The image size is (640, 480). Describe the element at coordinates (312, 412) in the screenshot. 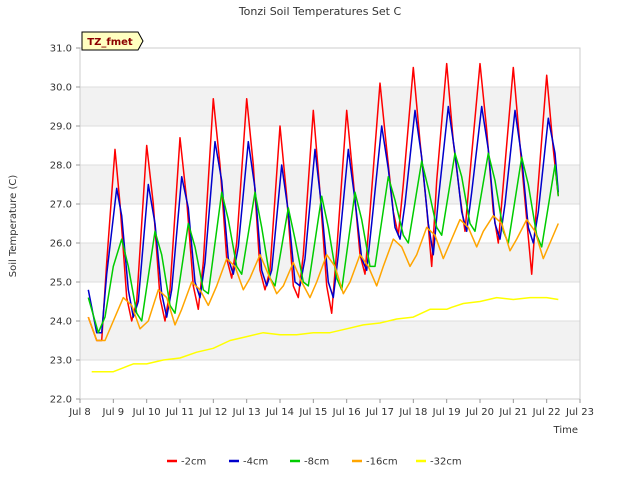

I see `x-tick-label: Jul 15` at that location.